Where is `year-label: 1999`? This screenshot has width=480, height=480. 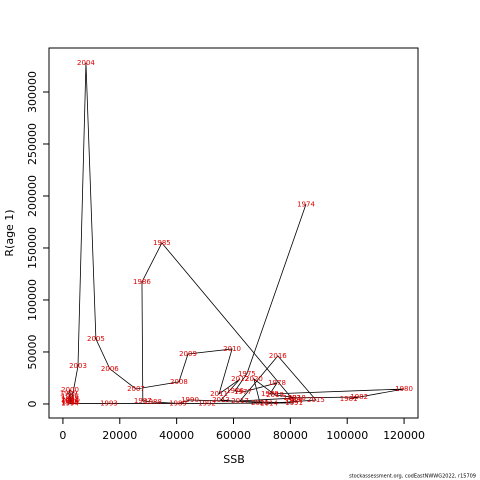
year-label: 1999 is located at coordinates (69, 394).